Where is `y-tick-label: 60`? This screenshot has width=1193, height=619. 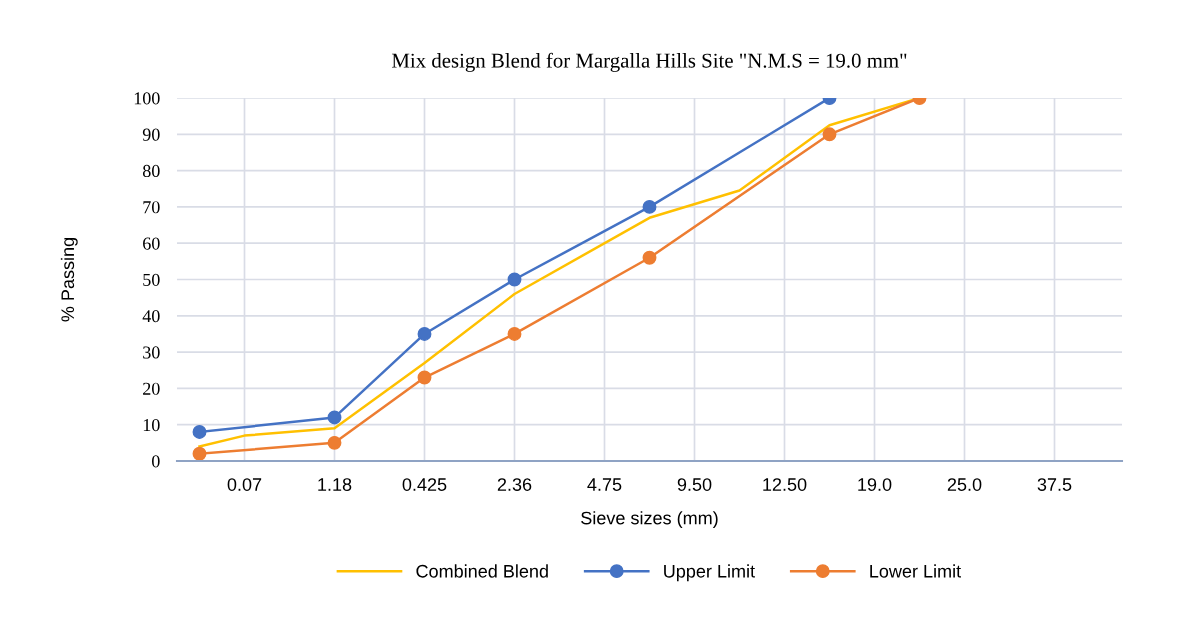
y-tick-label: 60 is located at coordinates (151, 243).